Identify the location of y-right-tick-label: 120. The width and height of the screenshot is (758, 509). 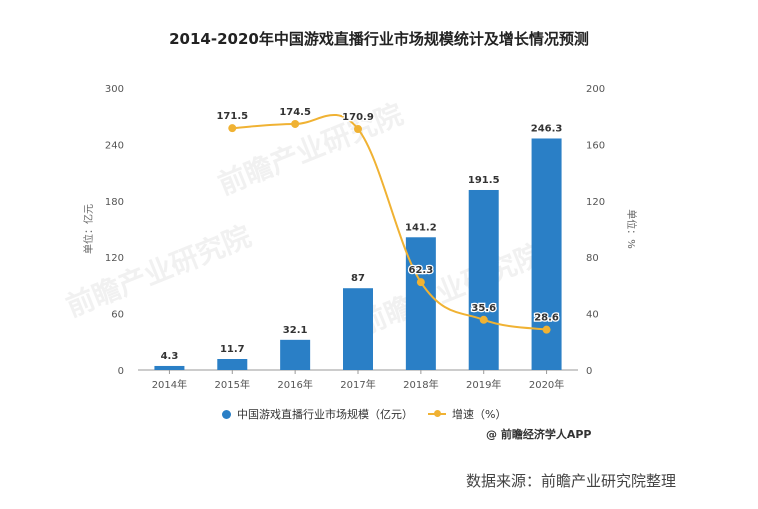
(595, 202).